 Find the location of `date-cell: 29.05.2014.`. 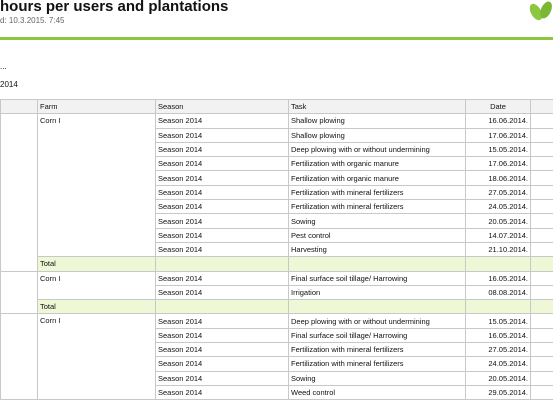

date-cell: 29.05.2014. is located at coordinates (498, 392).